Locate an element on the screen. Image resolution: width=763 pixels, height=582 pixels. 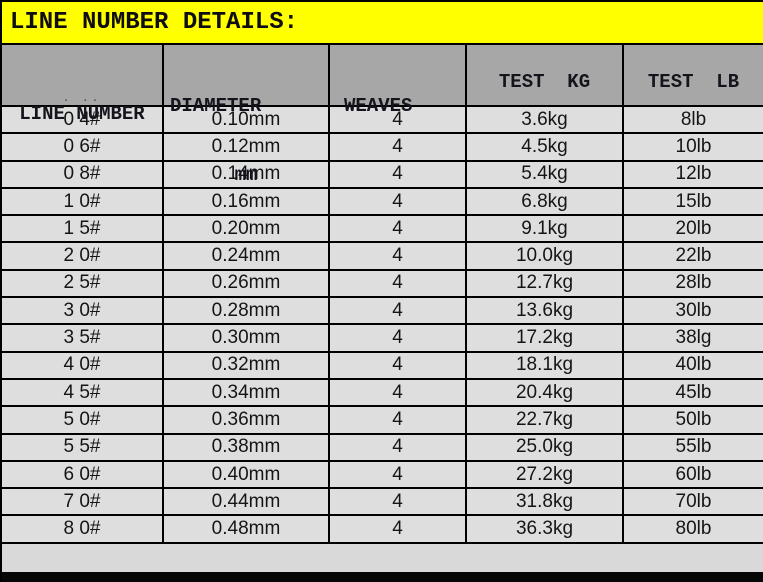
test-lb-cell: 60lb is located at coordinates (693, 474).